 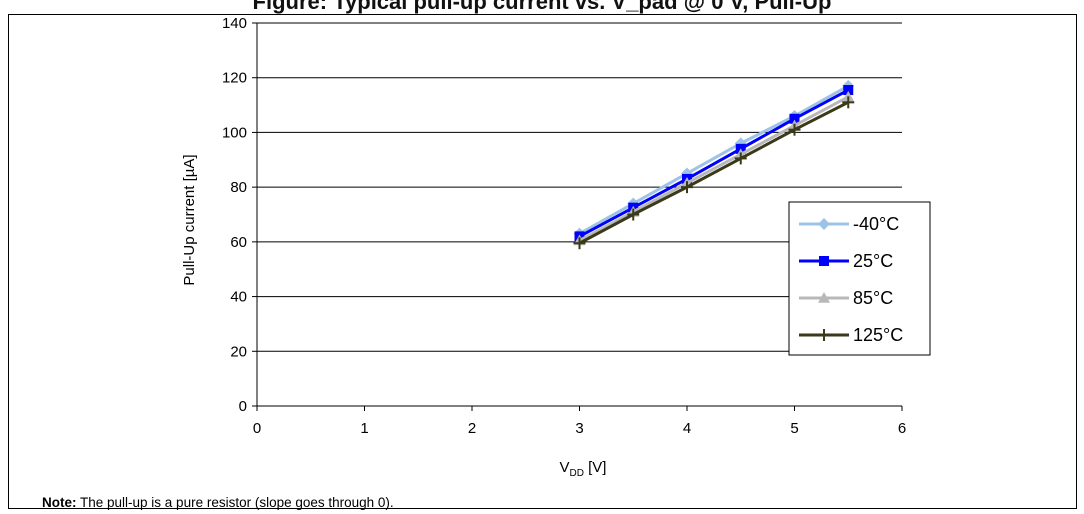 I want to click on x-axis-title: VDD [V], so click(x=583, y=469).